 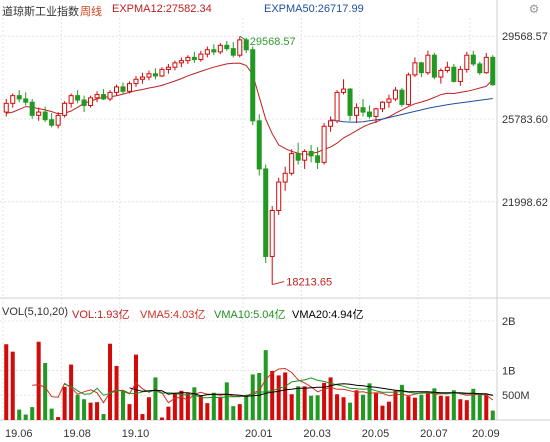 I want to click on low-marker-line, so click(x=278, y=283).